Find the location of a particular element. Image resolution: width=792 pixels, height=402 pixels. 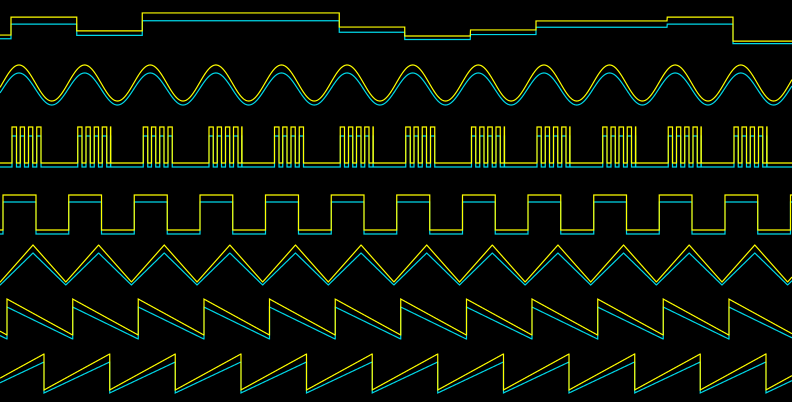

trace-cyan-stepped-random is located at coordinates (396, 32).